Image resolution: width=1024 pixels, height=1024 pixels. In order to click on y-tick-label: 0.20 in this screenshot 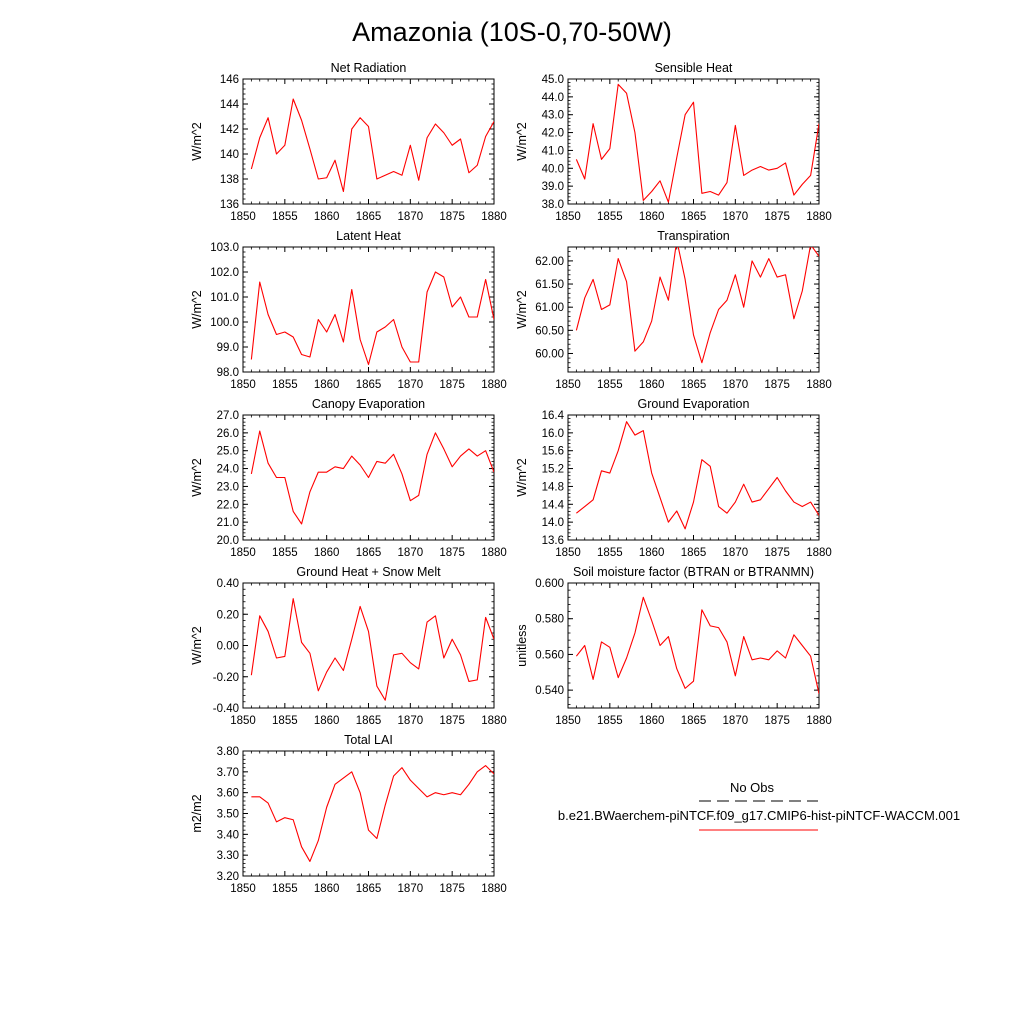, I will do `click(228, 615)`.